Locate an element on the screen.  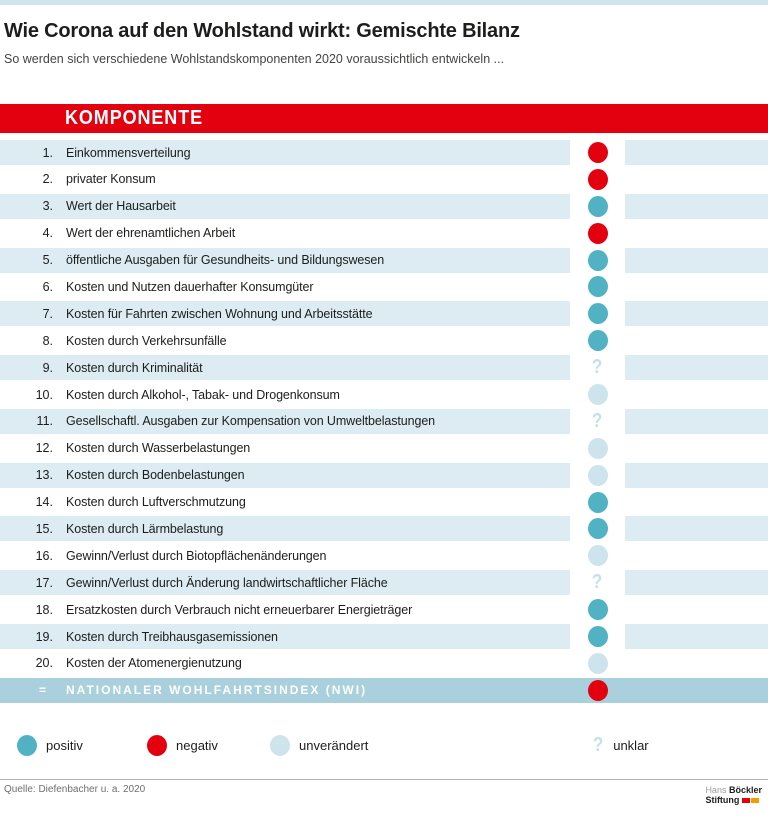
table-row: 20. Kosten der Atomenergienutzung is located at coordinates (384, 663).